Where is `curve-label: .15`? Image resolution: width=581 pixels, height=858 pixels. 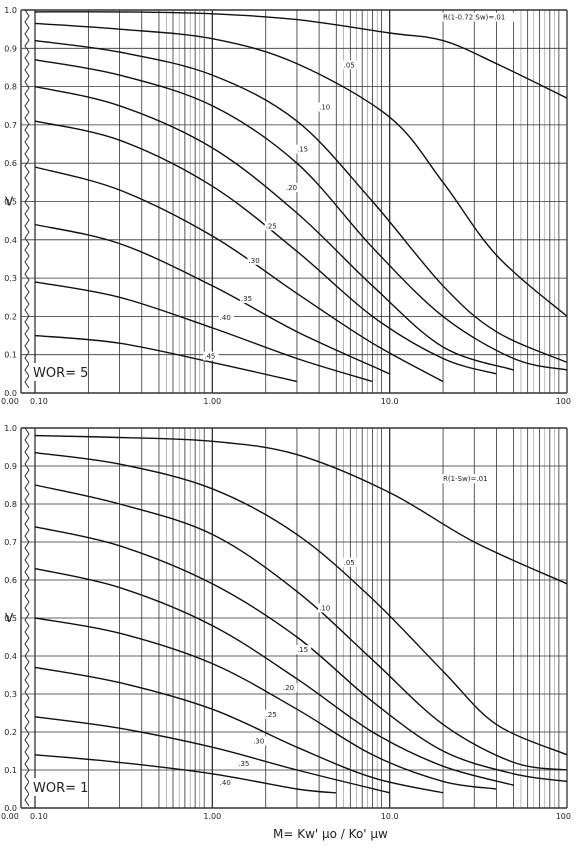 curve-label: .15 is located at coordinates (302, 650).